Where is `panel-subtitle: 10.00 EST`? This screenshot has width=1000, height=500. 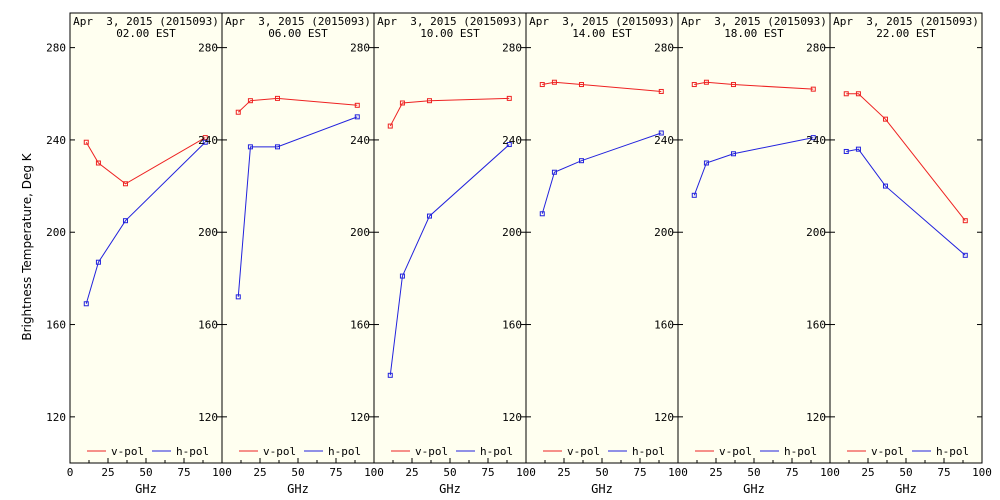 panel-subtitle: 10.00 EST is located at coordinates (450, 33).